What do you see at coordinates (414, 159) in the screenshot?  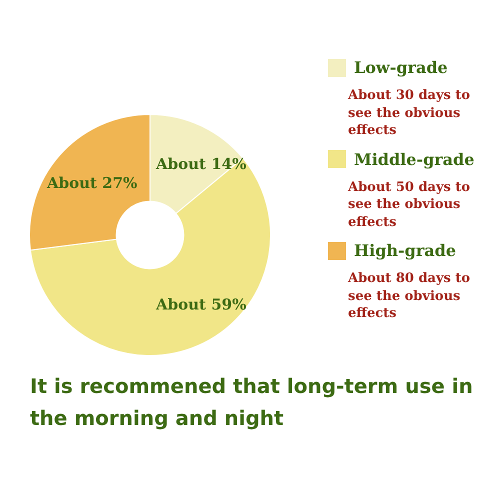 I see `legend-label: Middle-grade` at bounding box center [414, 159].